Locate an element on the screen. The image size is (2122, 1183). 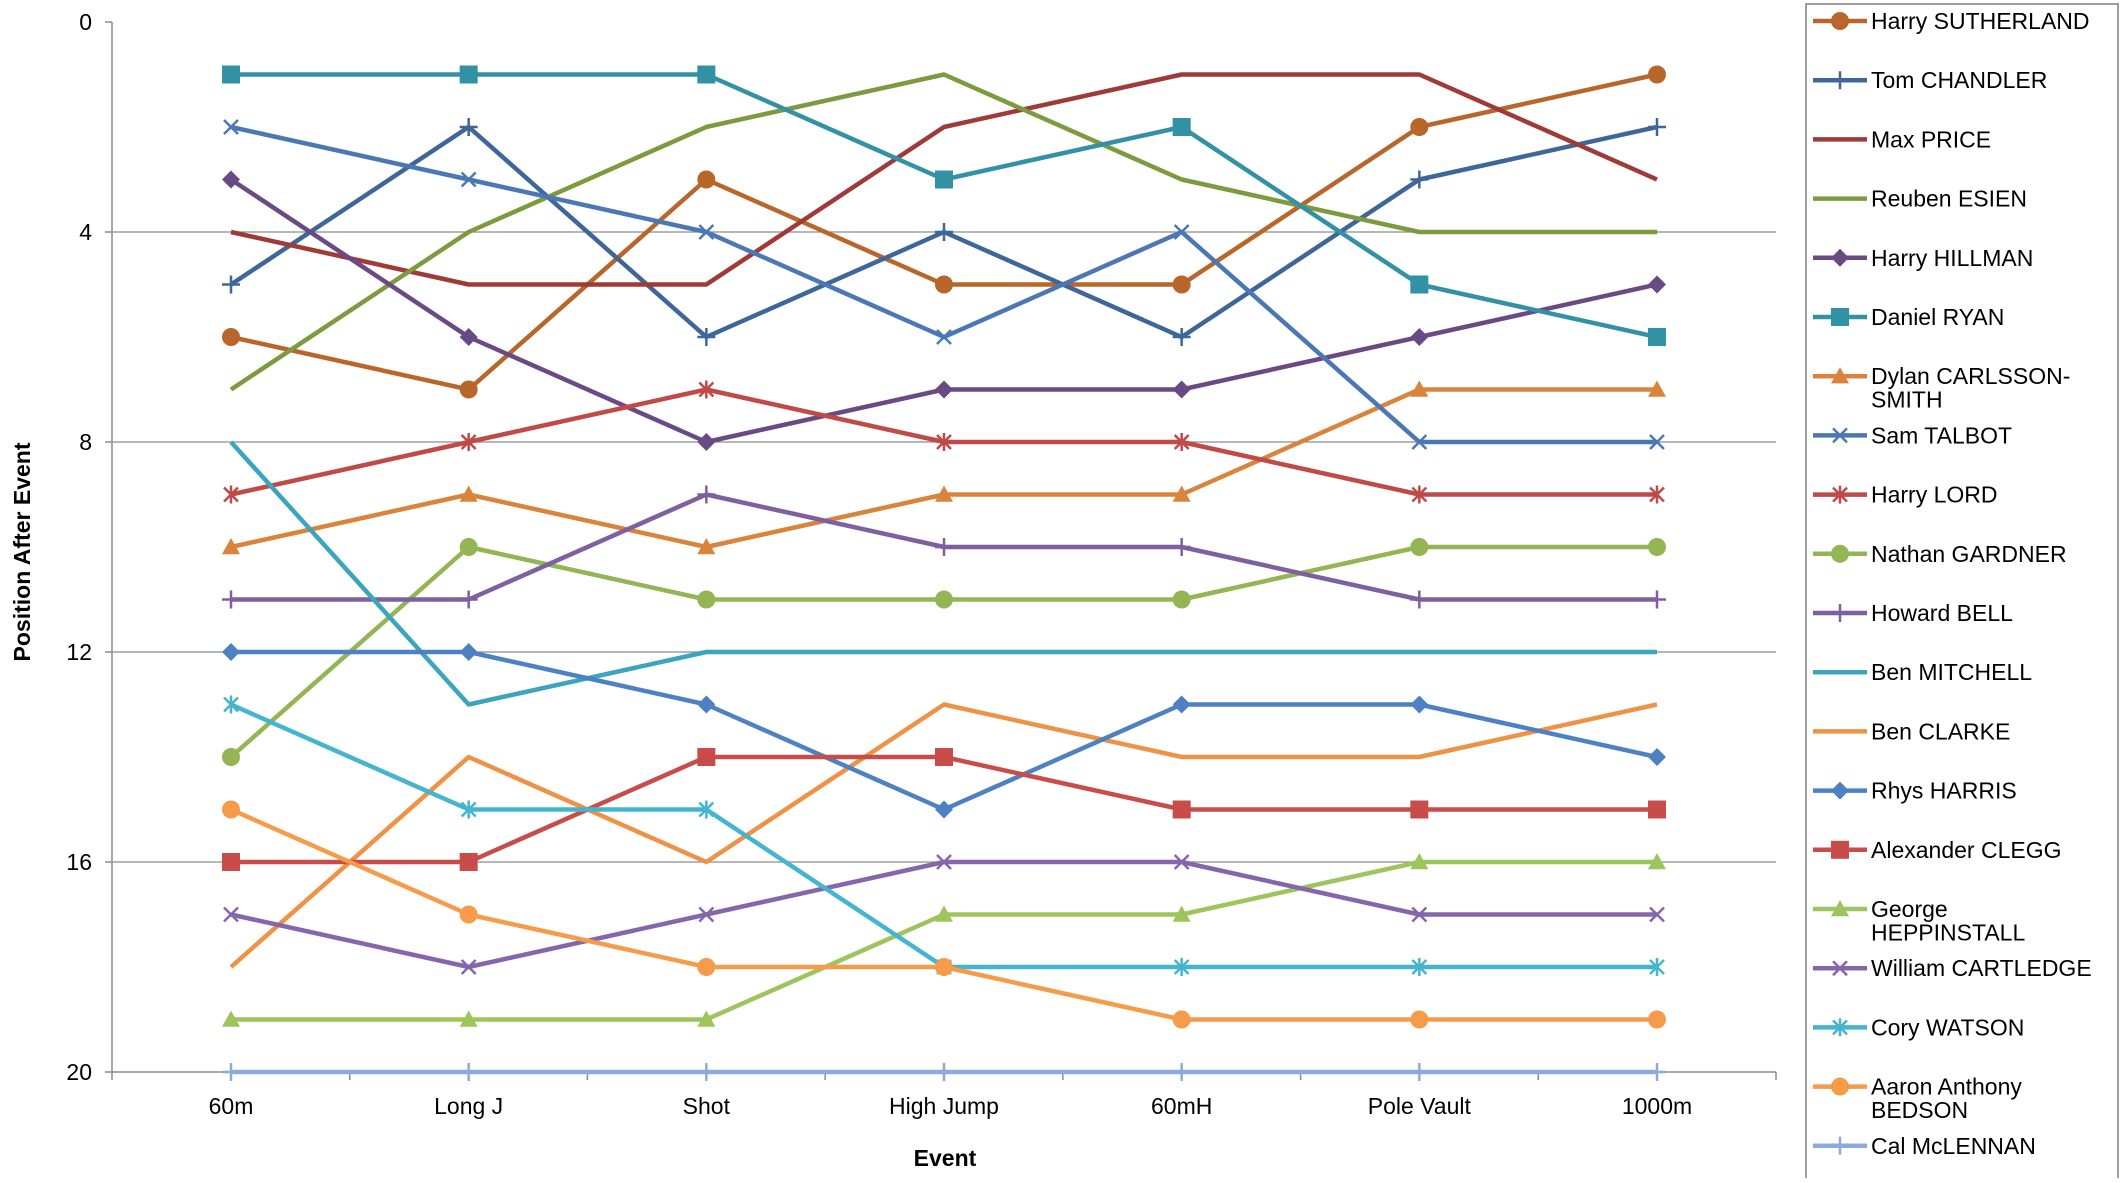
legend-label: William CARTLEDGE is located at coordinates (1981, 968).